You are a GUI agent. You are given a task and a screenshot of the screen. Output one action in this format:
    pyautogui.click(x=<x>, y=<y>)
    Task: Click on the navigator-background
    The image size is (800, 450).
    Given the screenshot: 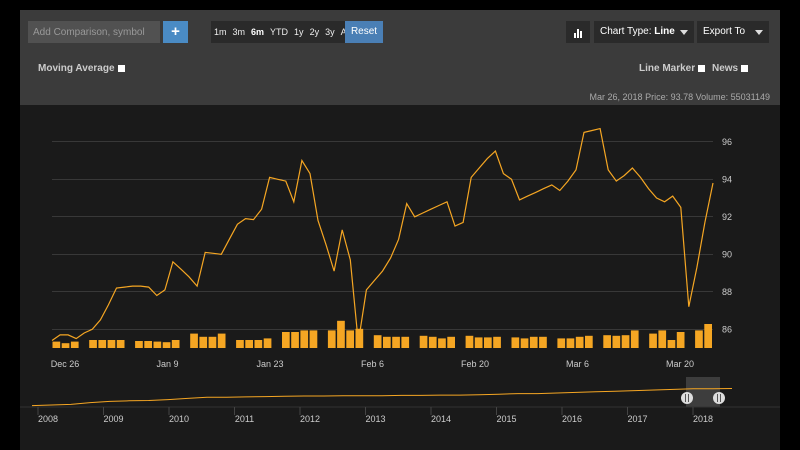 What is the action you would take?
    pyautogui.click(x=400, y=391)
    